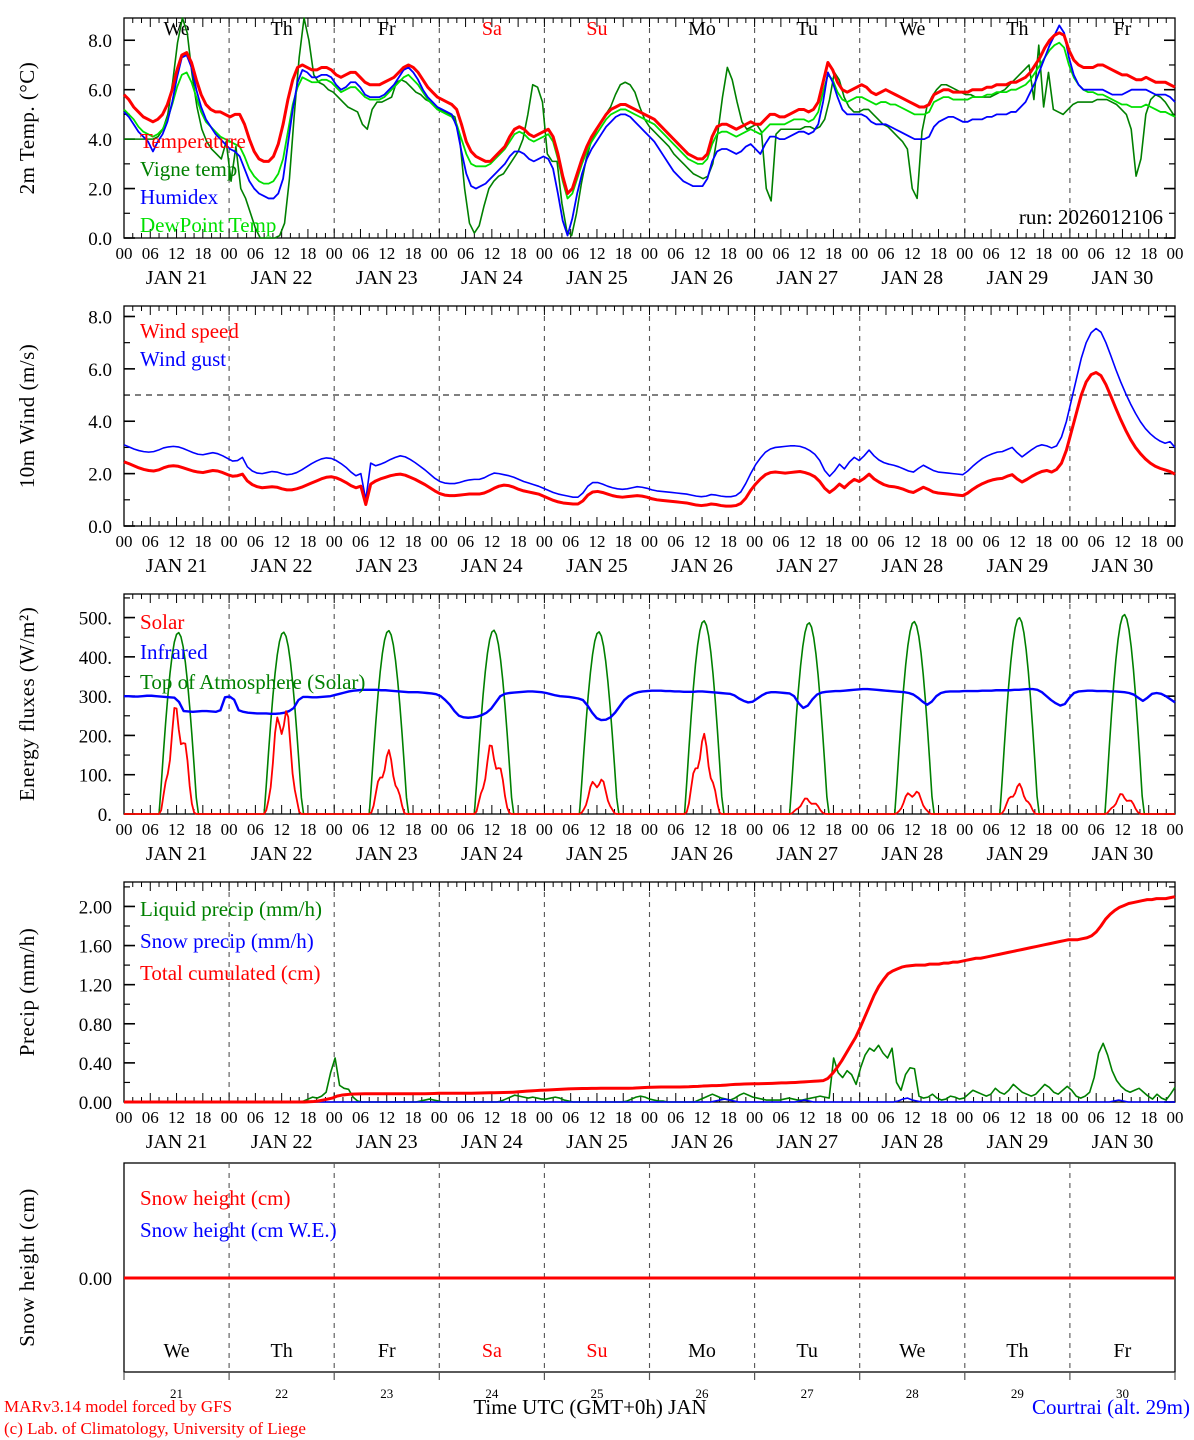 This screenshot has width=1194, height=1440. I want to click on y-axis-title: Snow height (cm), so click(27, 1267).